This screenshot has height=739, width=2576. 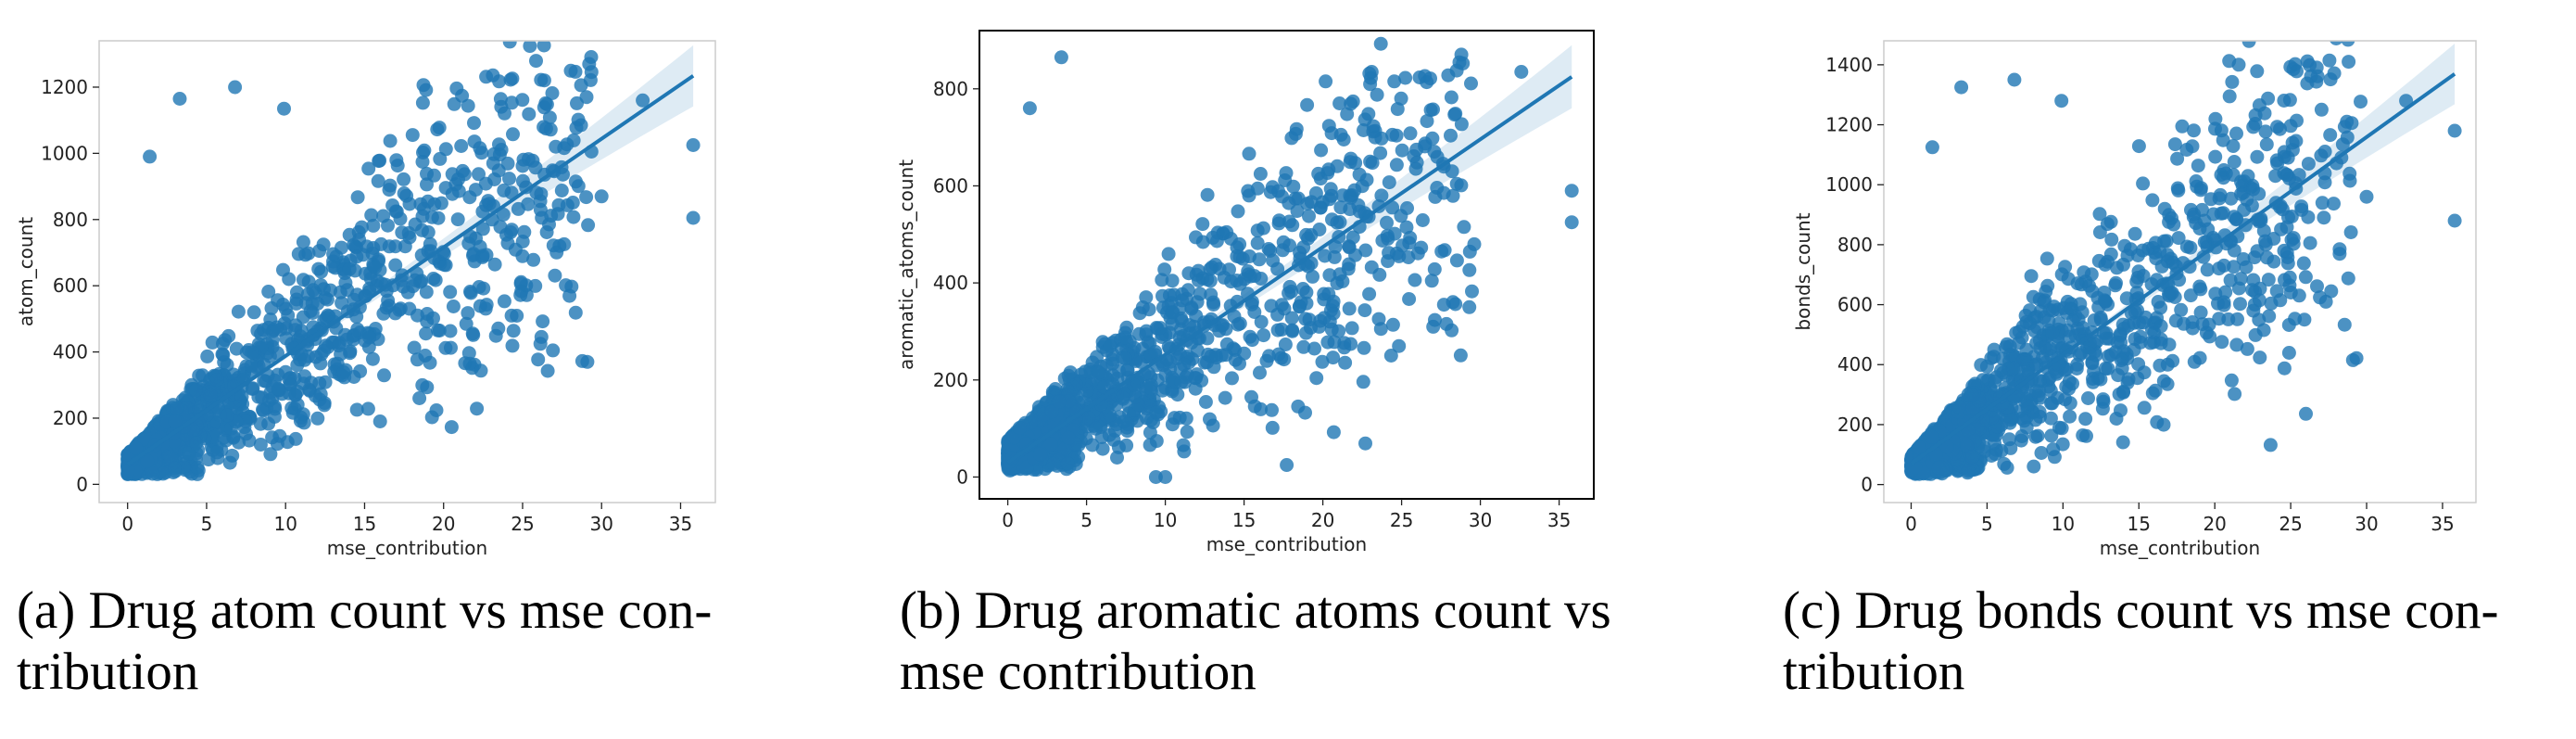 What do you see at coordinates (410, 261) in the screenshot?
I see `plot-area` at bounding box center [410, 261].